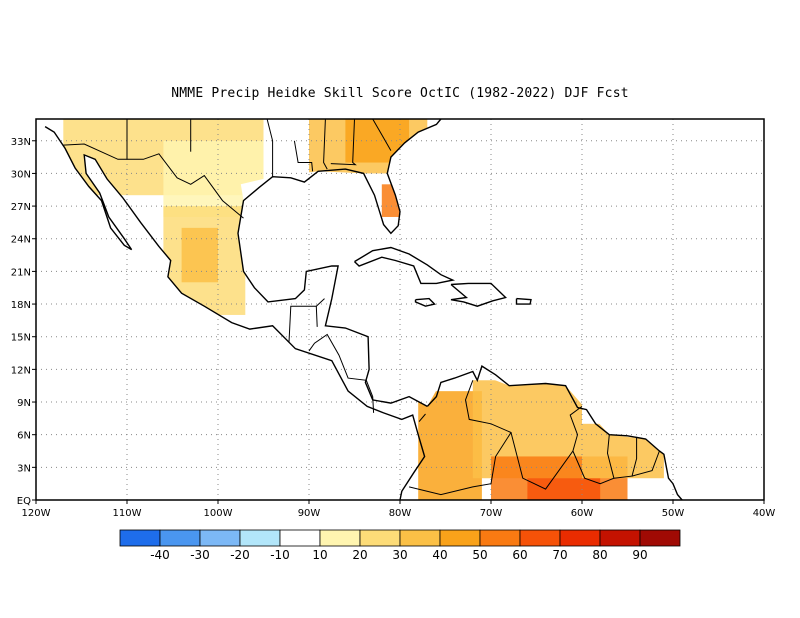 The width and height of the screenshot is (800, 618). Describe the element at coordinates (400, 513) in the screenshot. I see `lon-tick-label-4: 80W` at that location.